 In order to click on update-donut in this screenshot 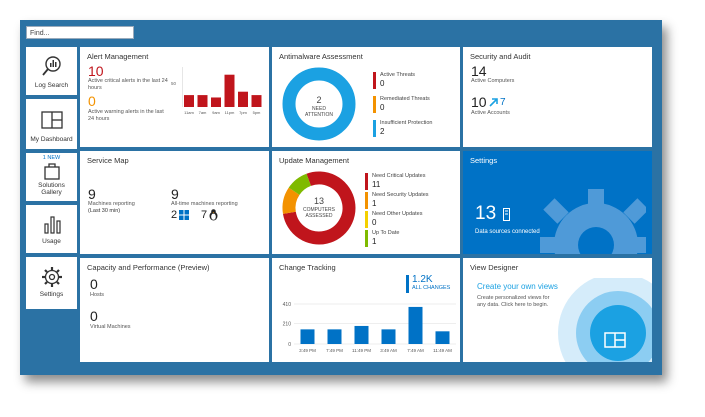, I will do `click(319, 208)`.